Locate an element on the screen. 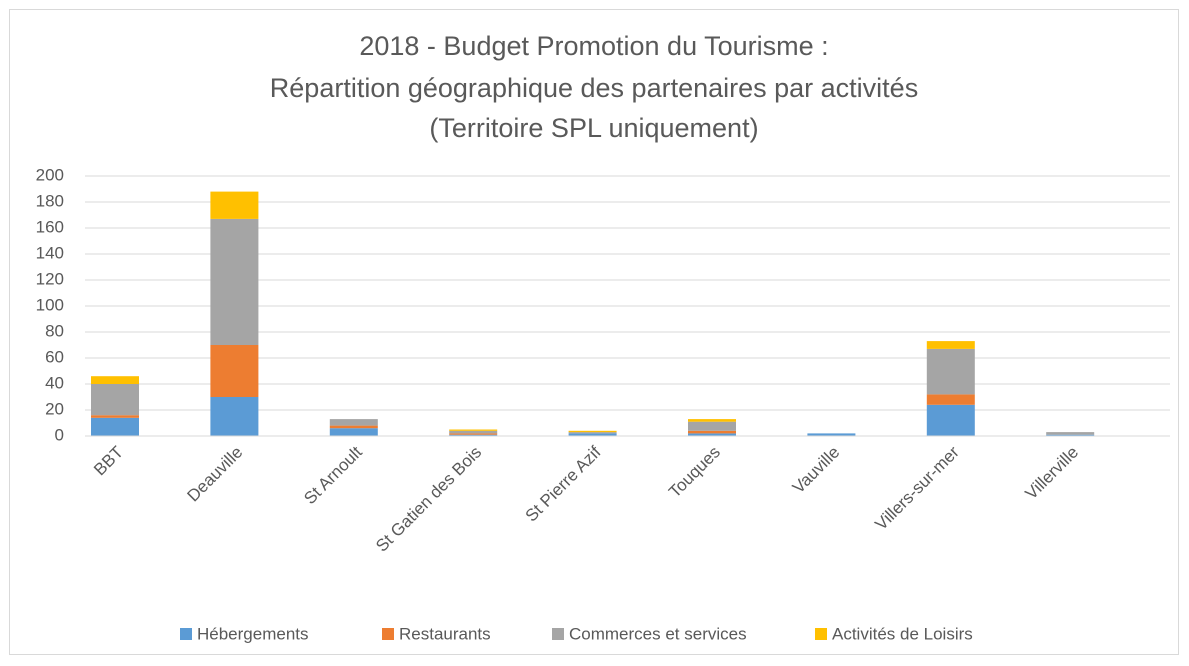 The width and height of the screenshot is (1189, 666). chart-title: 2018 - Budget Promotion du Tourisme : is located at coordinates (593, 46).